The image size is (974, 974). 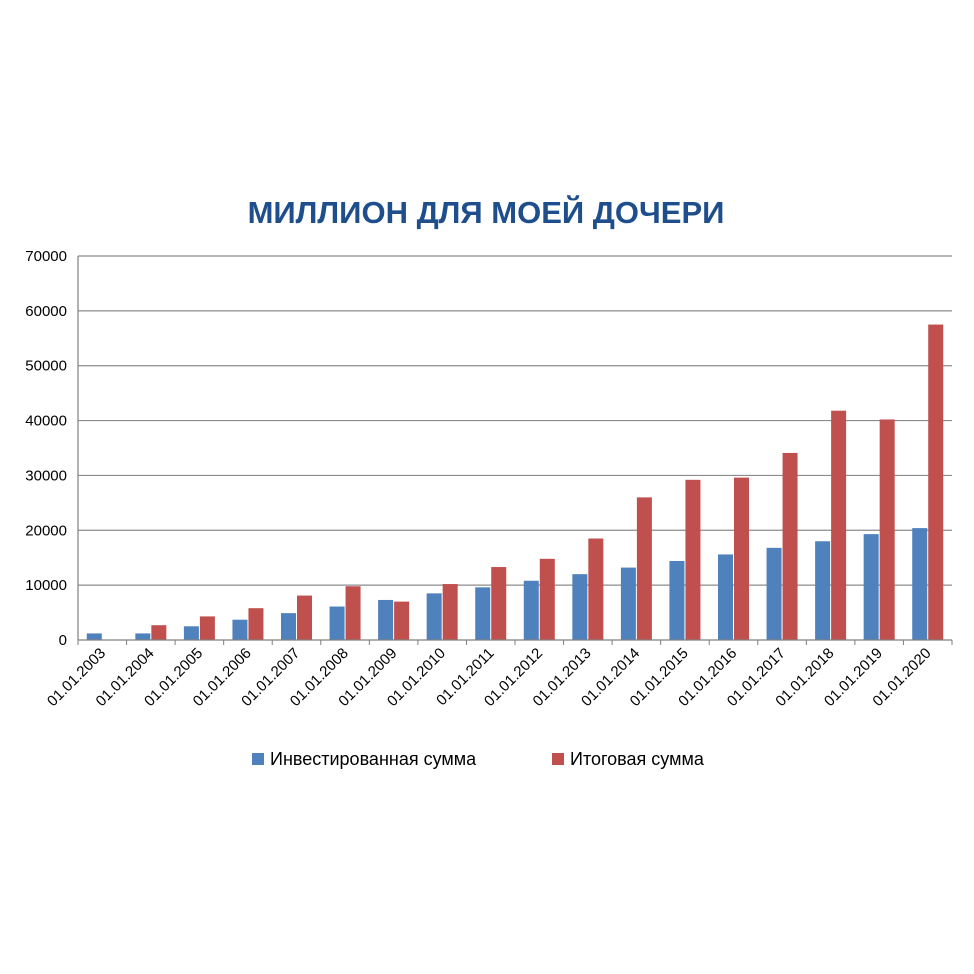 I want to click on y-tick-label: 60000, so click(x=46, y=311).